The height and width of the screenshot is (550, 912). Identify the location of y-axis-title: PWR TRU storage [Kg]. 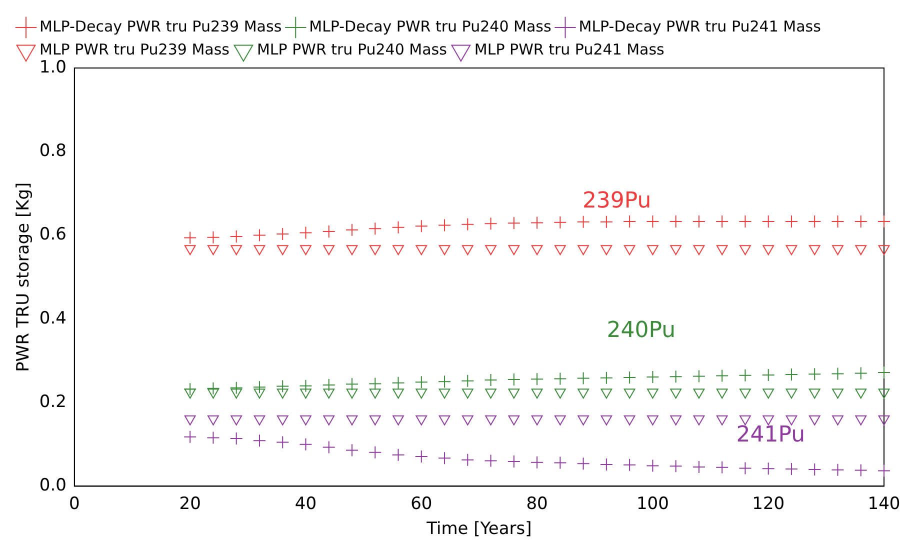
(24, 277).